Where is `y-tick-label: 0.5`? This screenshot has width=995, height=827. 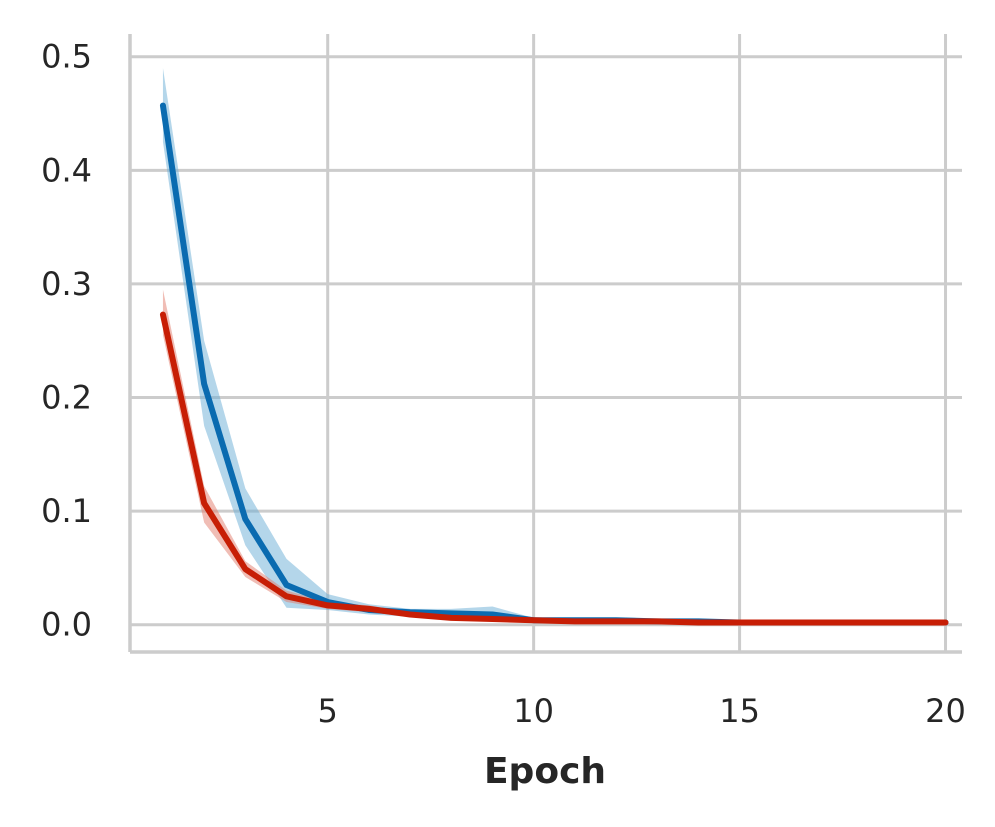
y-tick-label: 0.5 is located at coordinates (66, 57).